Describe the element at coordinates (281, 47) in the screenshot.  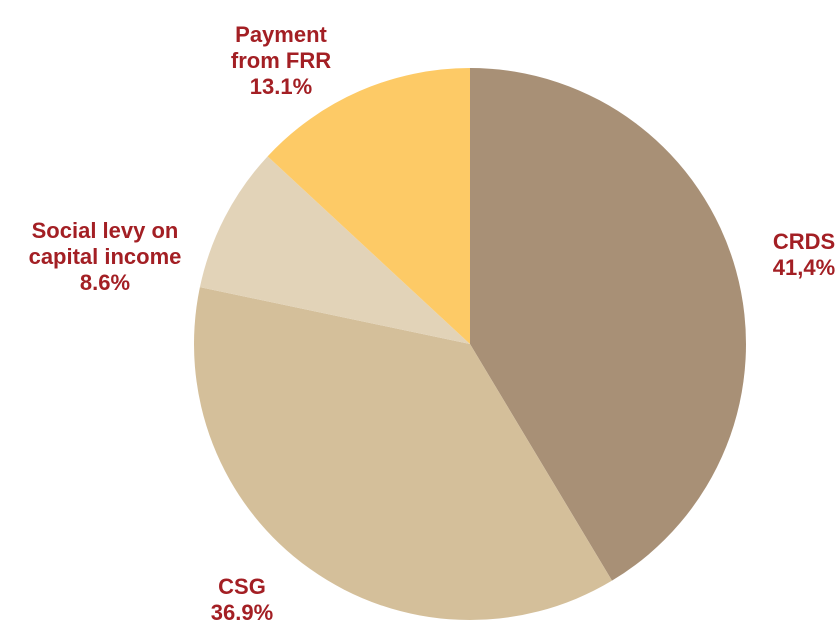
I see `category-label: Payment from FRR` at that location.